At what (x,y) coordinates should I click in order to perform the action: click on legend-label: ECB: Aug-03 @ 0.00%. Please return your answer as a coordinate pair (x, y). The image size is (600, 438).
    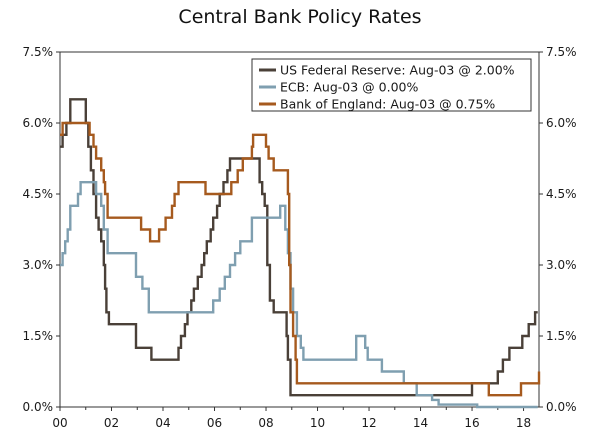
    Looking at the image, I should click on (349, 87).